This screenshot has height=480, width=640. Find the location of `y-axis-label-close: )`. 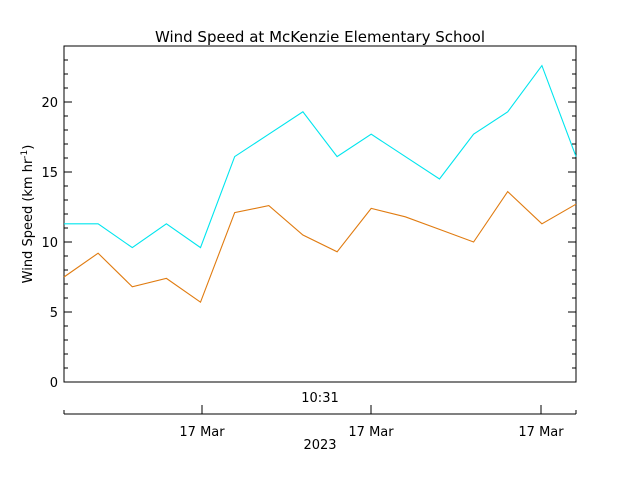

y-axis-label-close: ) is located at coordinates (28, 147).